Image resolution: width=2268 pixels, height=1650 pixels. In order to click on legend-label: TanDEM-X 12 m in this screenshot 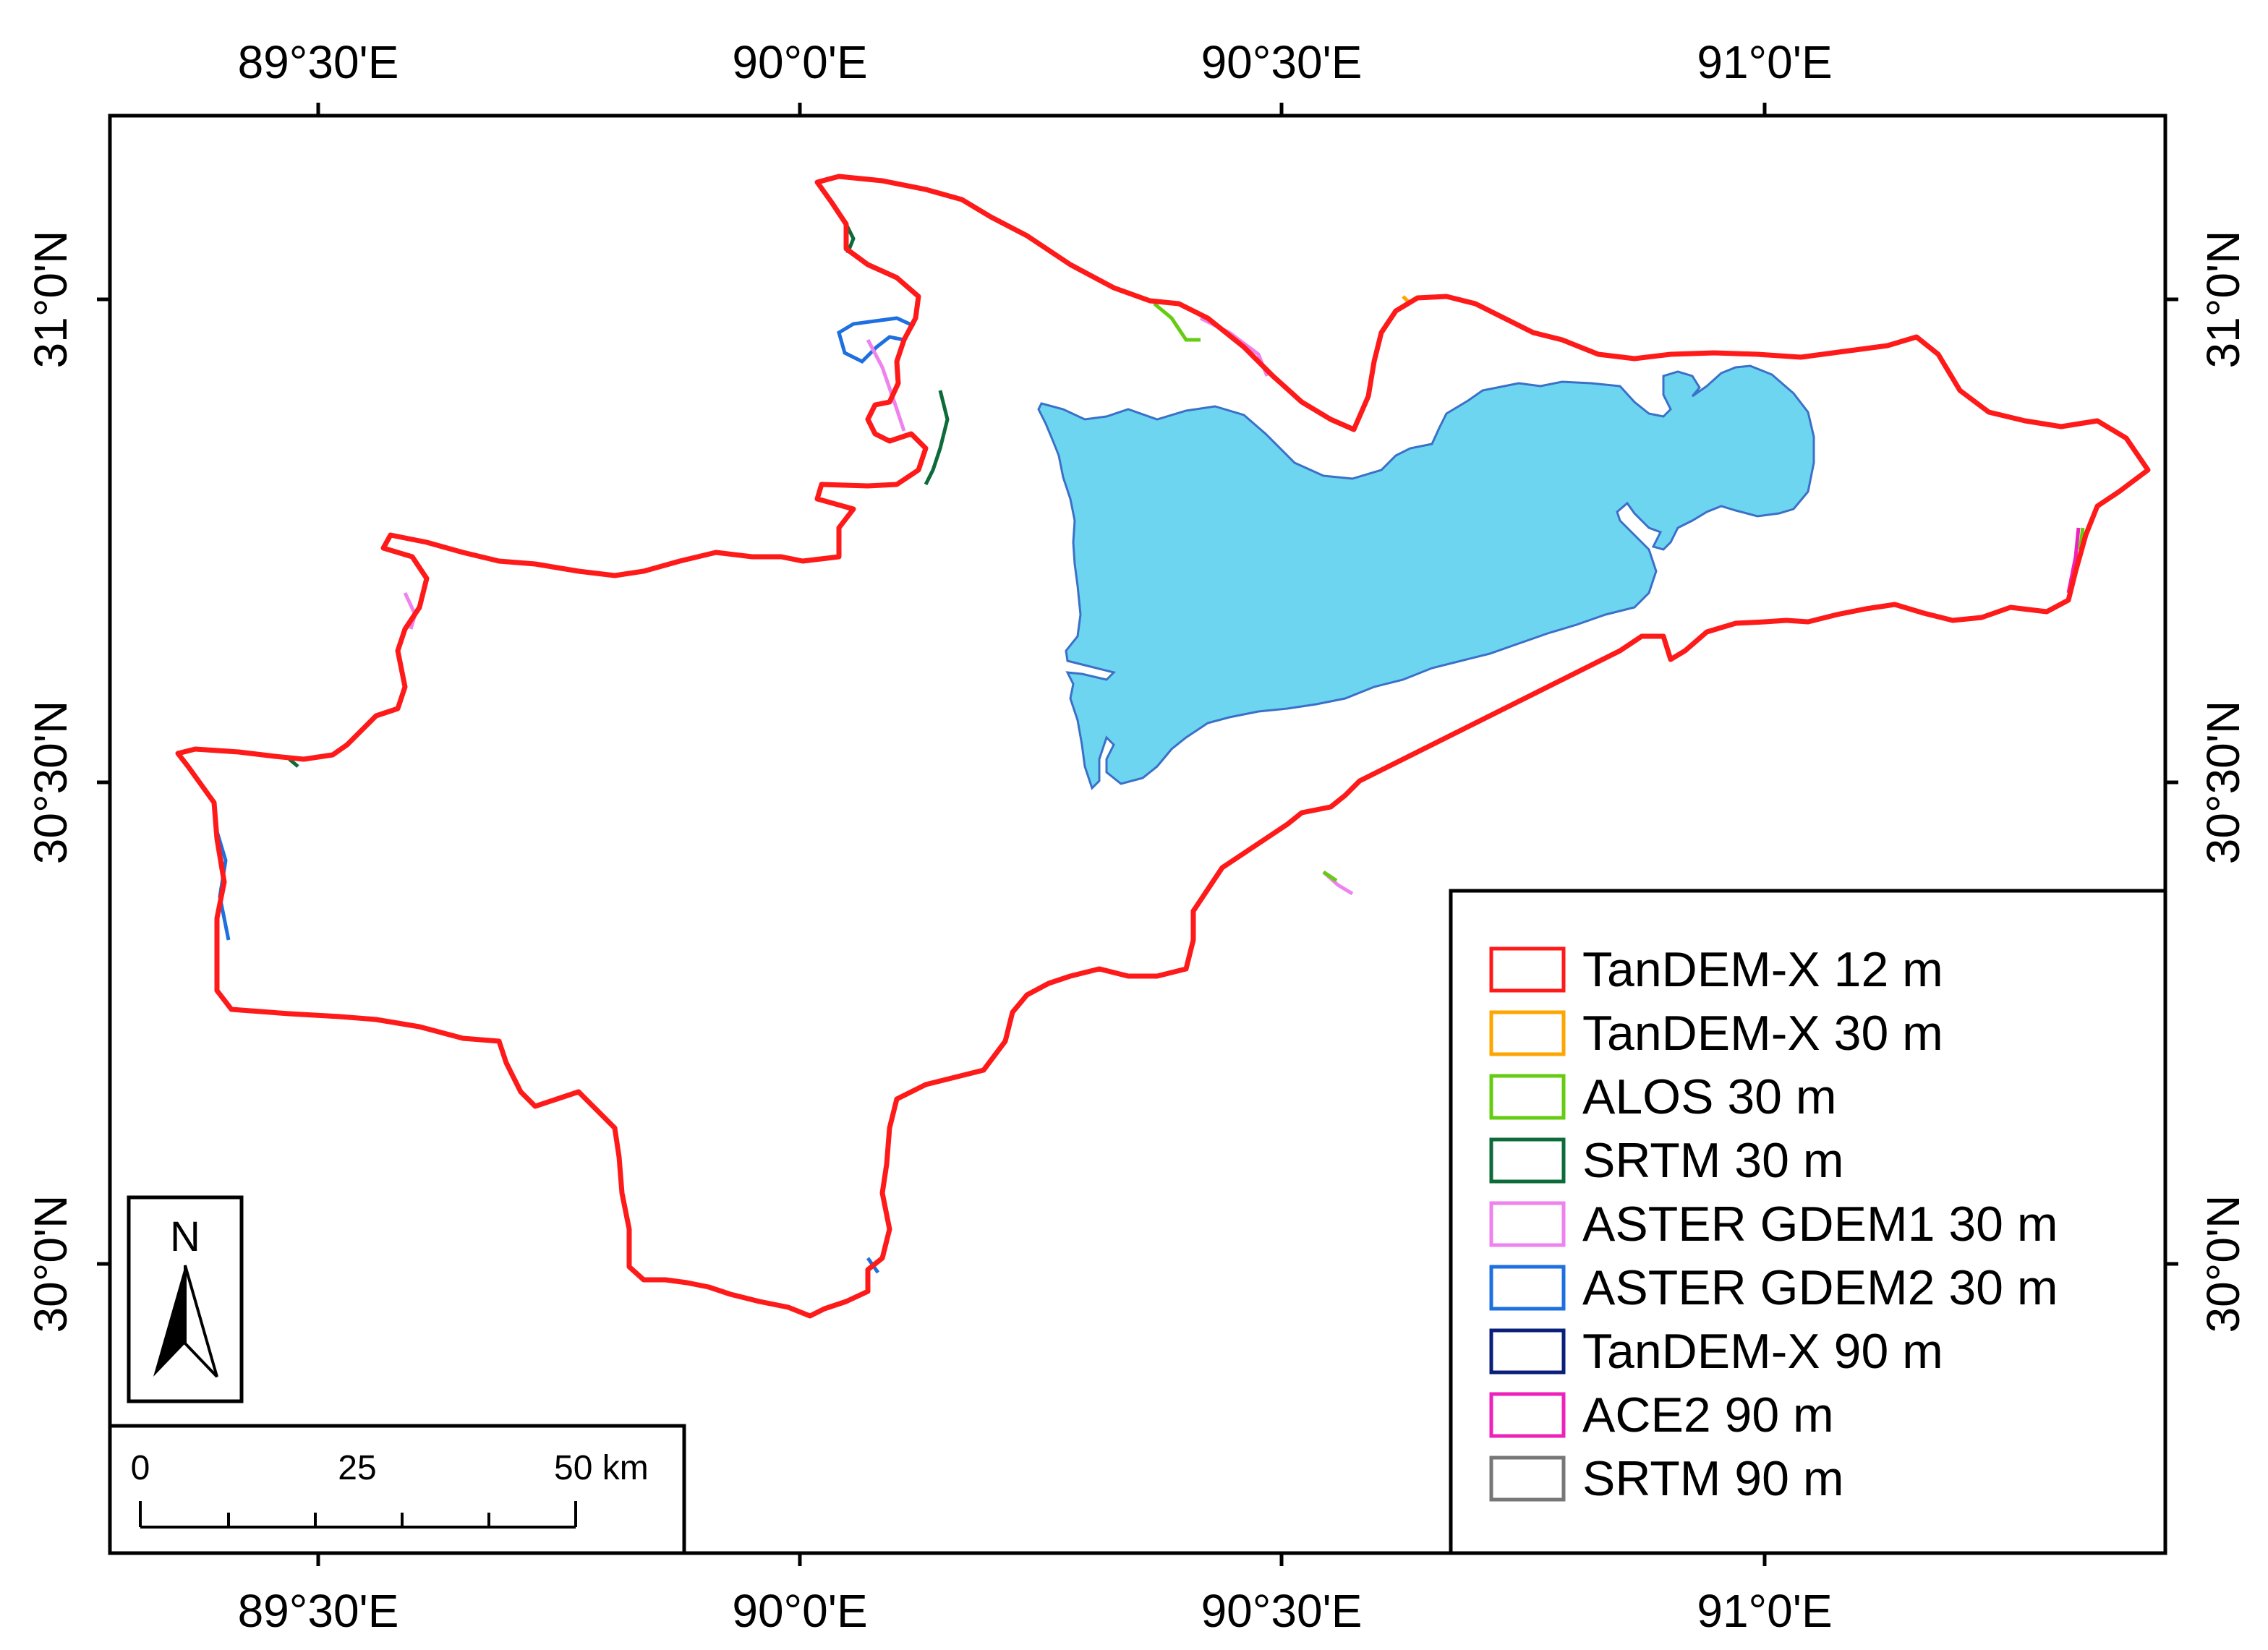, I will do `click(1762, 969)`.